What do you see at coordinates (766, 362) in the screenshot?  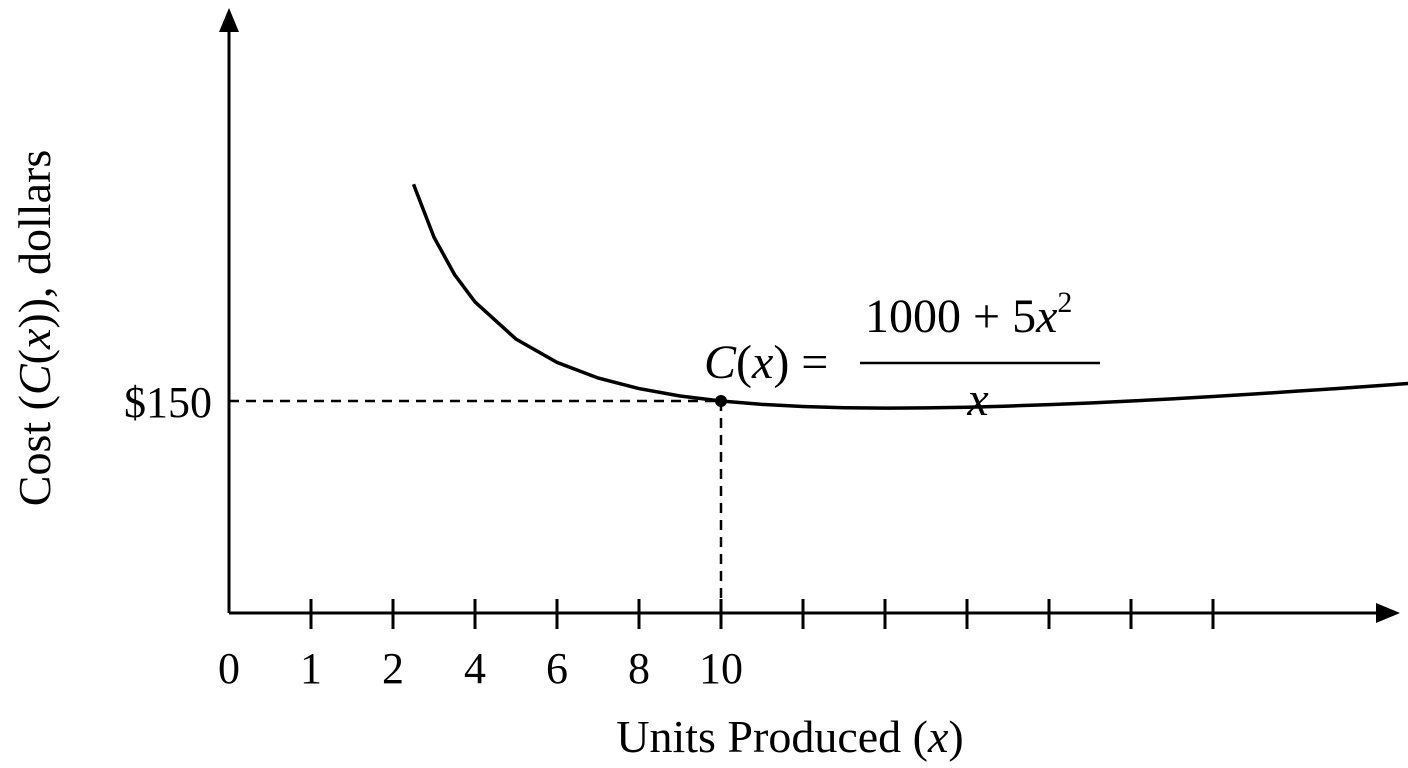 I see `function-lhs: C(x) =` at bounding box center [766, 362].